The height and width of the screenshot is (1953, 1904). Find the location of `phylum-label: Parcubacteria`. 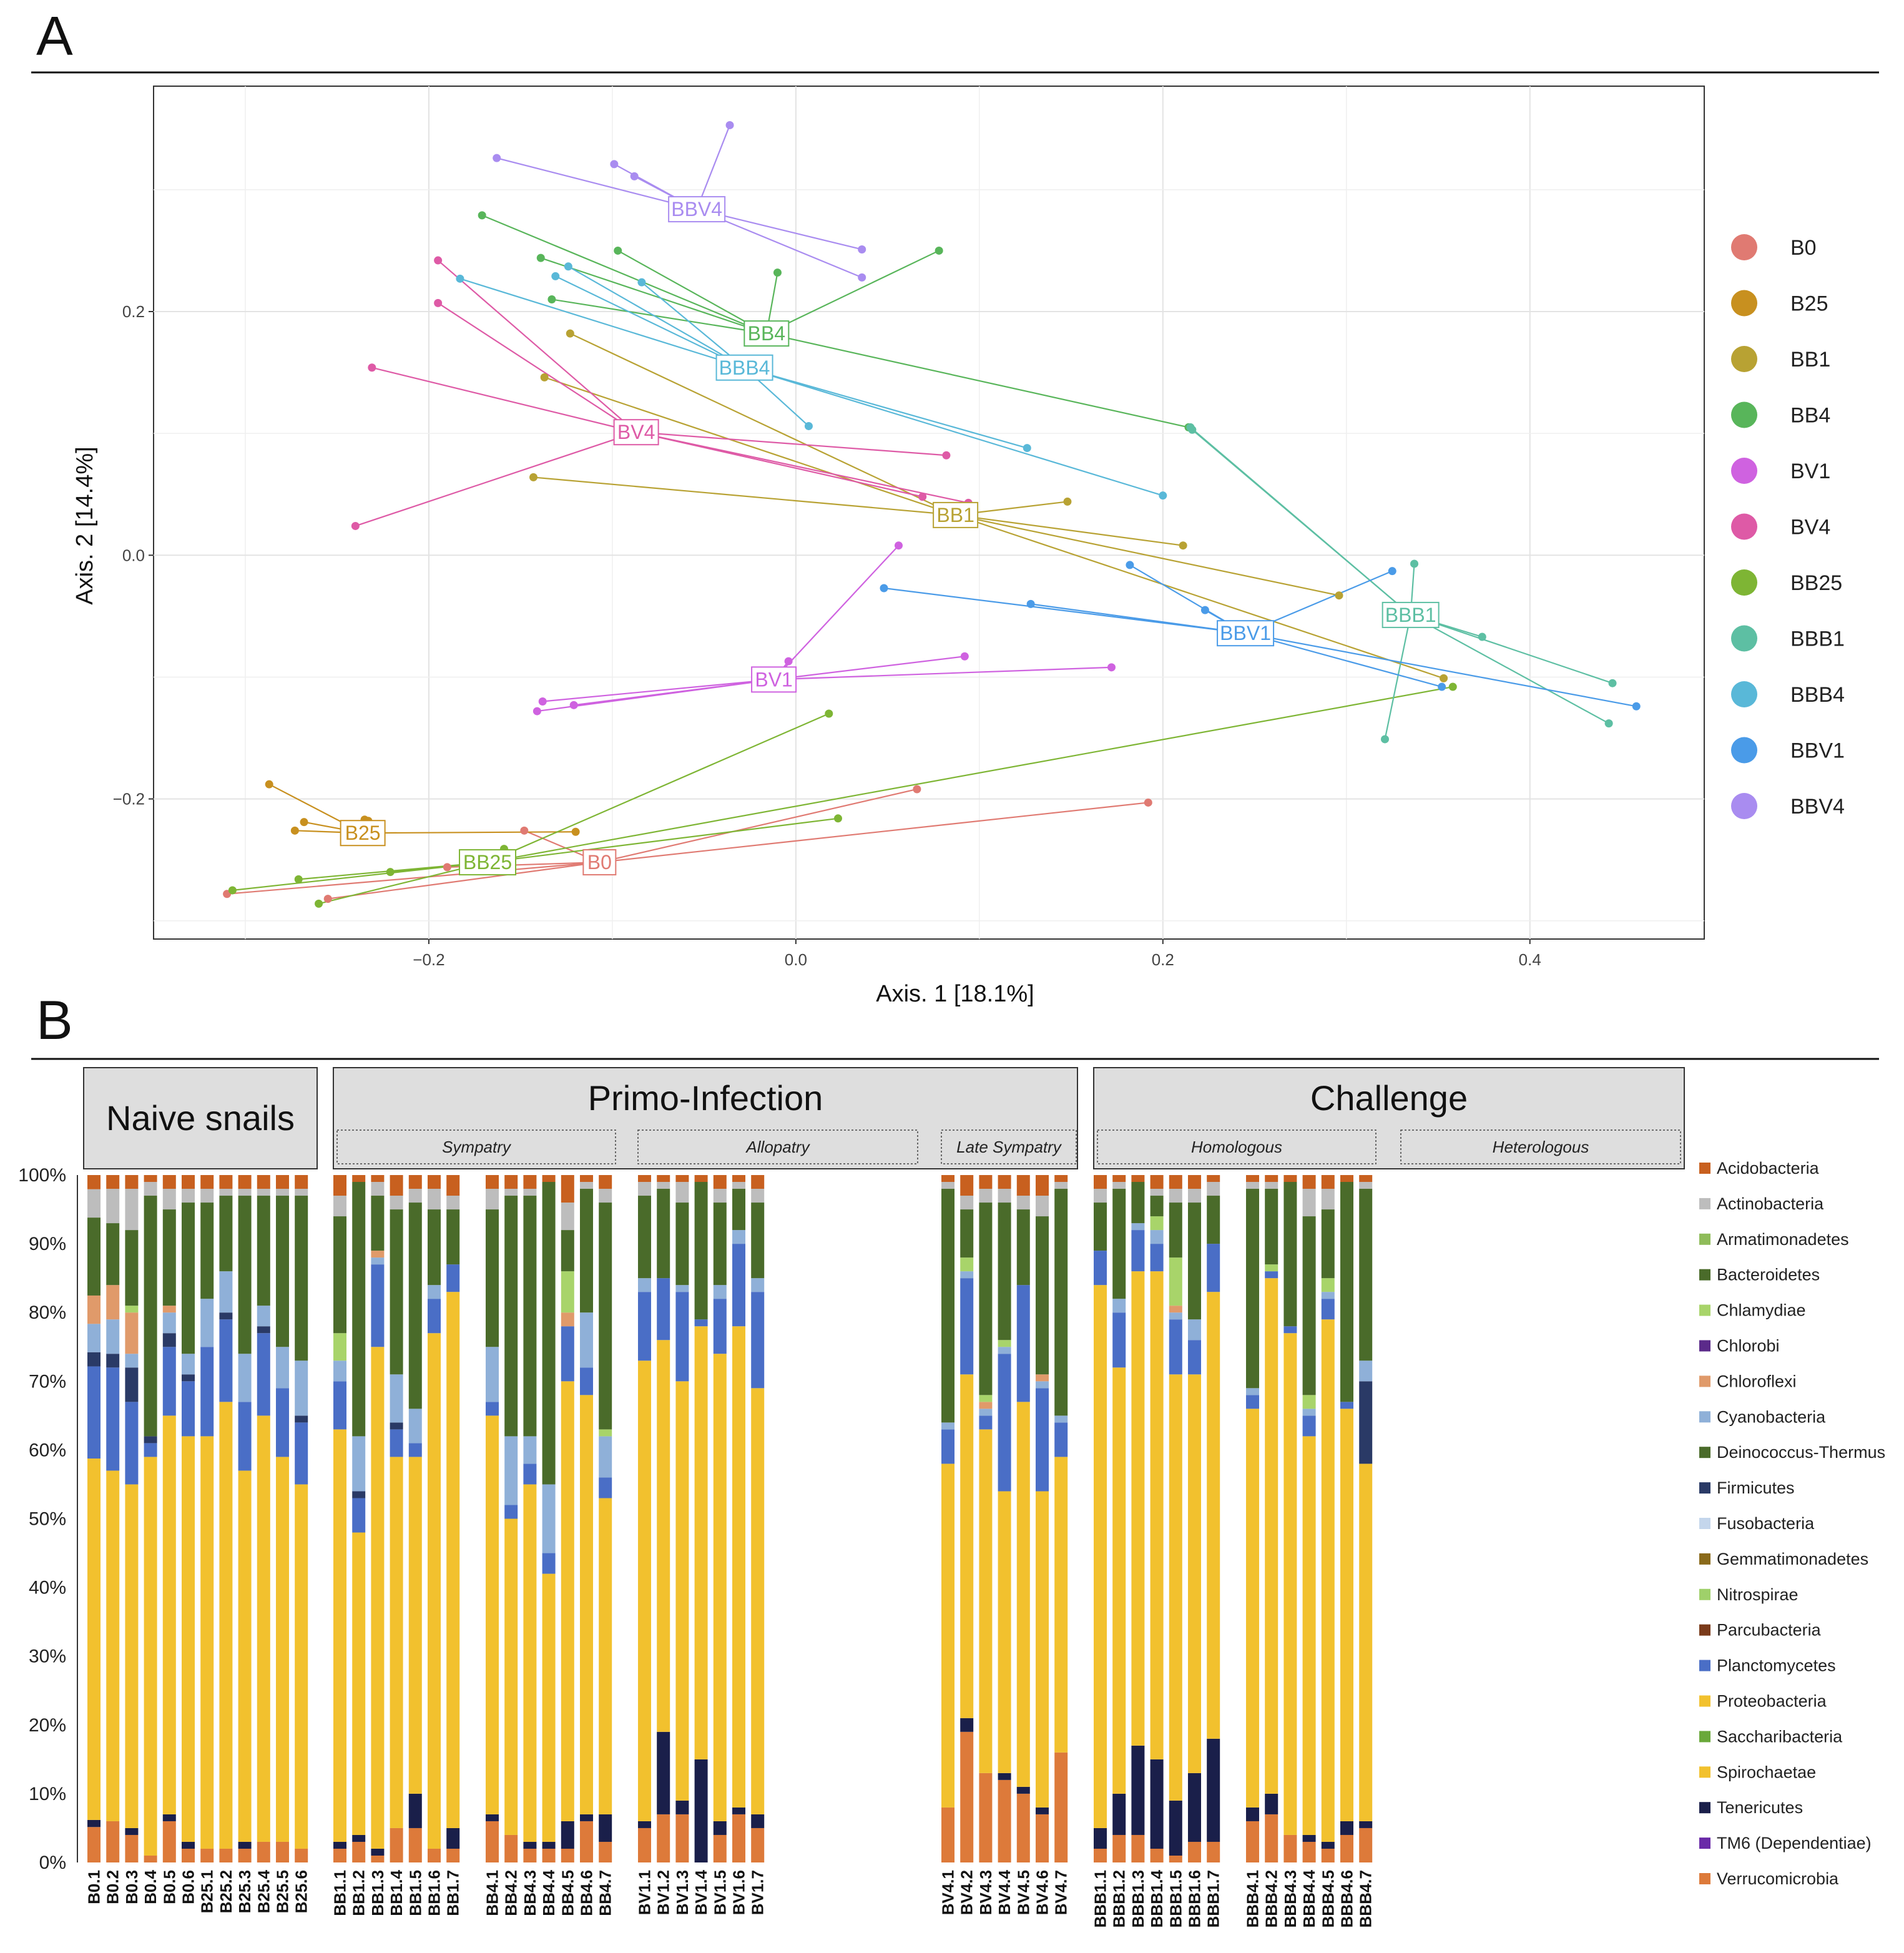

phylum-label: Parcubacteria is located at coordinates (1769, 1630).